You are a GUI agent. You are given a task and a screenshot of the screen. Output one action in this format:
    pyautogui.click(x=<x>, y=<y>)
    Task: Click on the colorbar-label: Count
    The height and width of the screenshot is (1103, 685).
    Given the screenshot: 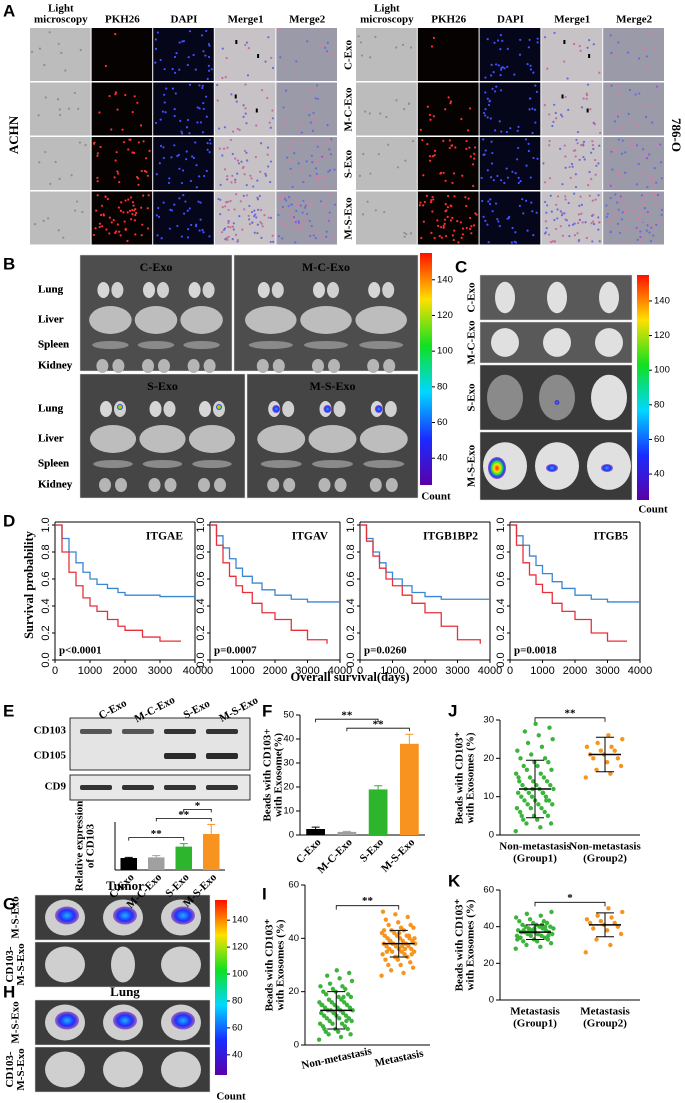 What is the action you would take?
    pyautogui.click(x=436, y=497)
    